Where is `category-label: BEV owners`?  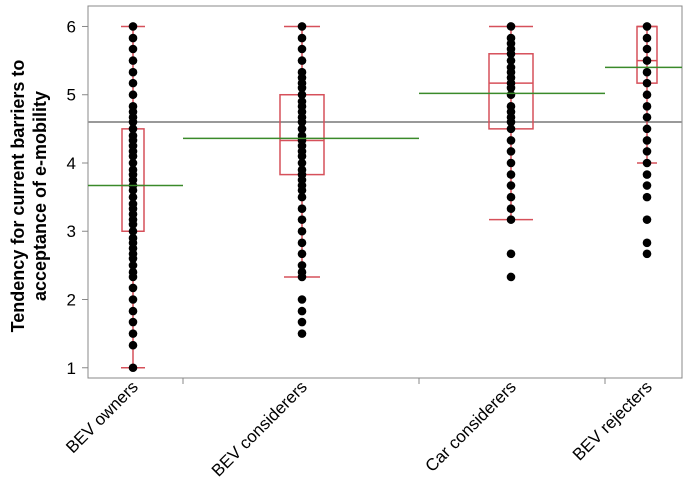
category-label: BEV owners is located at coordinates (102, 417).